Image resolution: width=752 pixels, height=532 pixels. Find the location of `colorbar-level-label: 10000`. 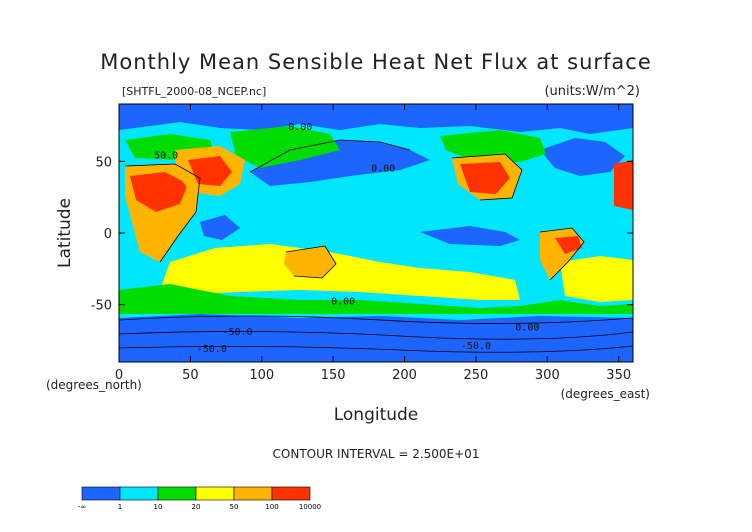

colorbar-level-label: 10000 is located at coordinates (310, 507).